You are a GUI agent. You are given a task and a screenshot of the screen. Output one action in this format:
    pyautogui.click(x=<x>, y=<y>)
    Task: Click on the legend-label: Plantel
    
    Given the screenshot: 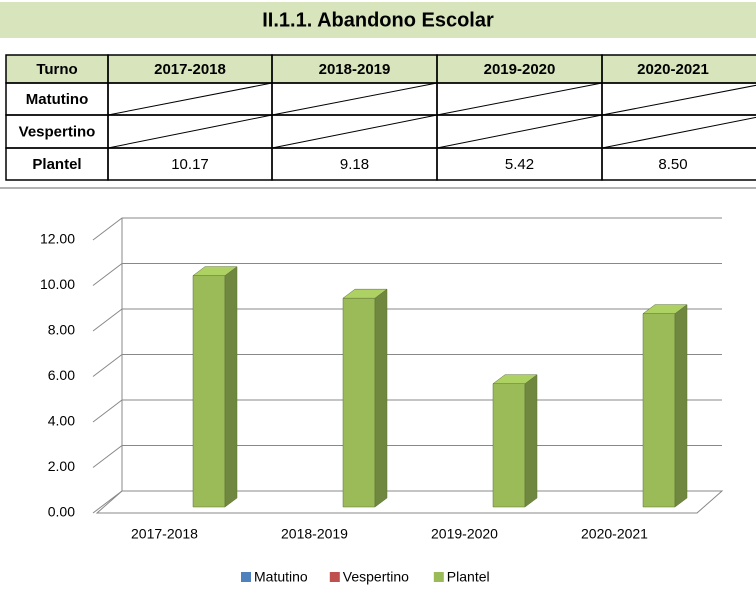 What is the action you would take?
    pyautogui.click(x=468, y=577)
    